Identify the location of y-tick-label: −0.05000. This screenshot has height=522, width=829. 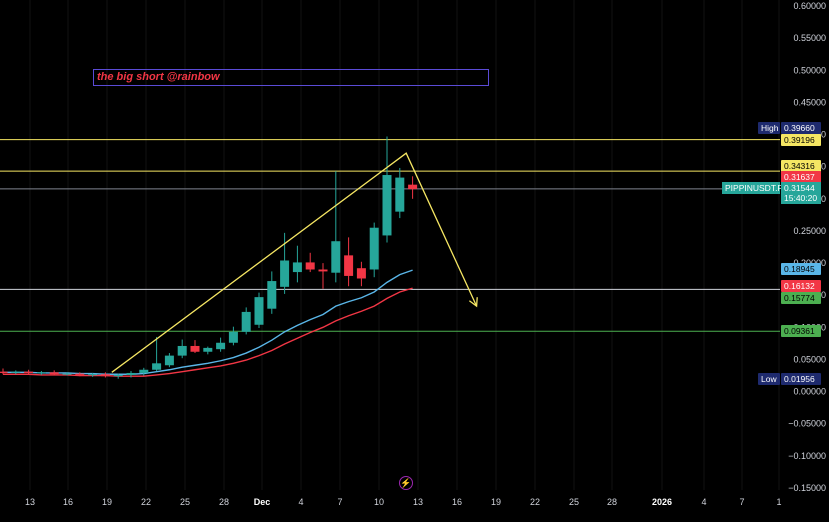
(807, 424).